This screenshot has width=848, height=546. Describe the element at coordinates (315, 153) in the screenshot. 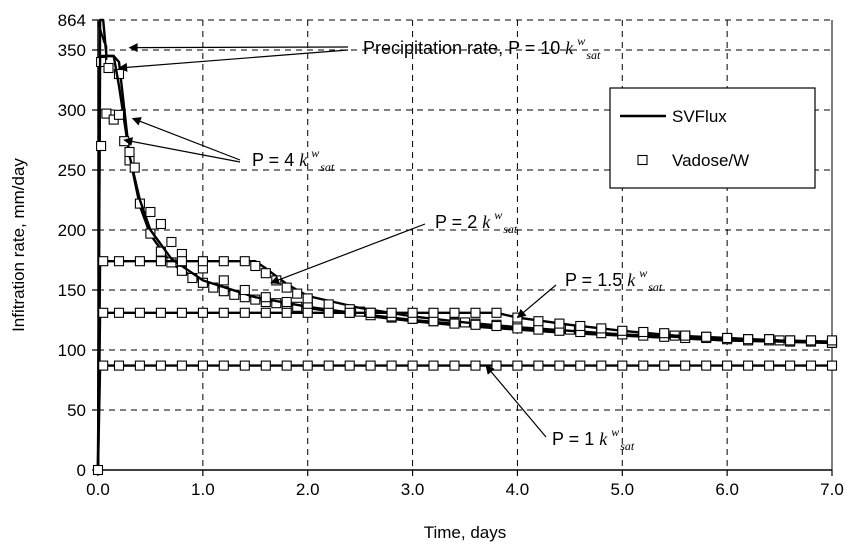

I see `annotation-sup-1: w` at that location.